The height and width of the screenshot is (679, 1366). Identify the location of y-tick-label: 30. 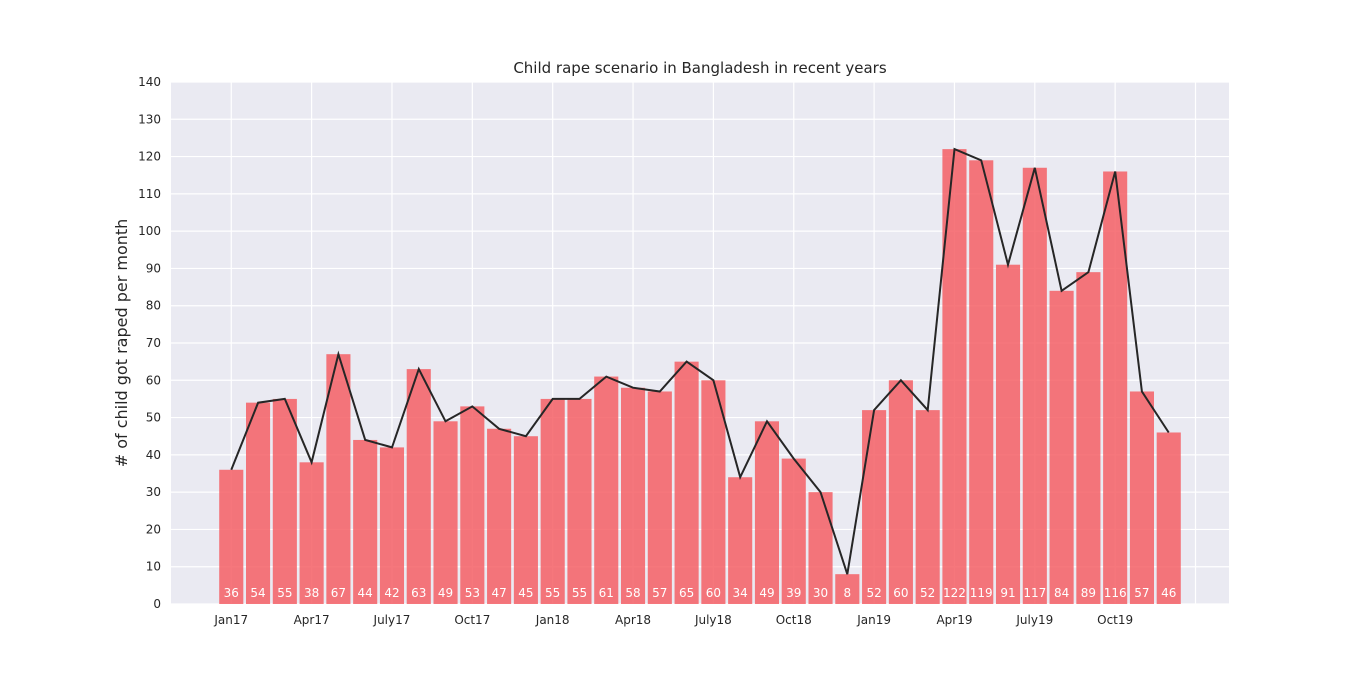
(153, 492).